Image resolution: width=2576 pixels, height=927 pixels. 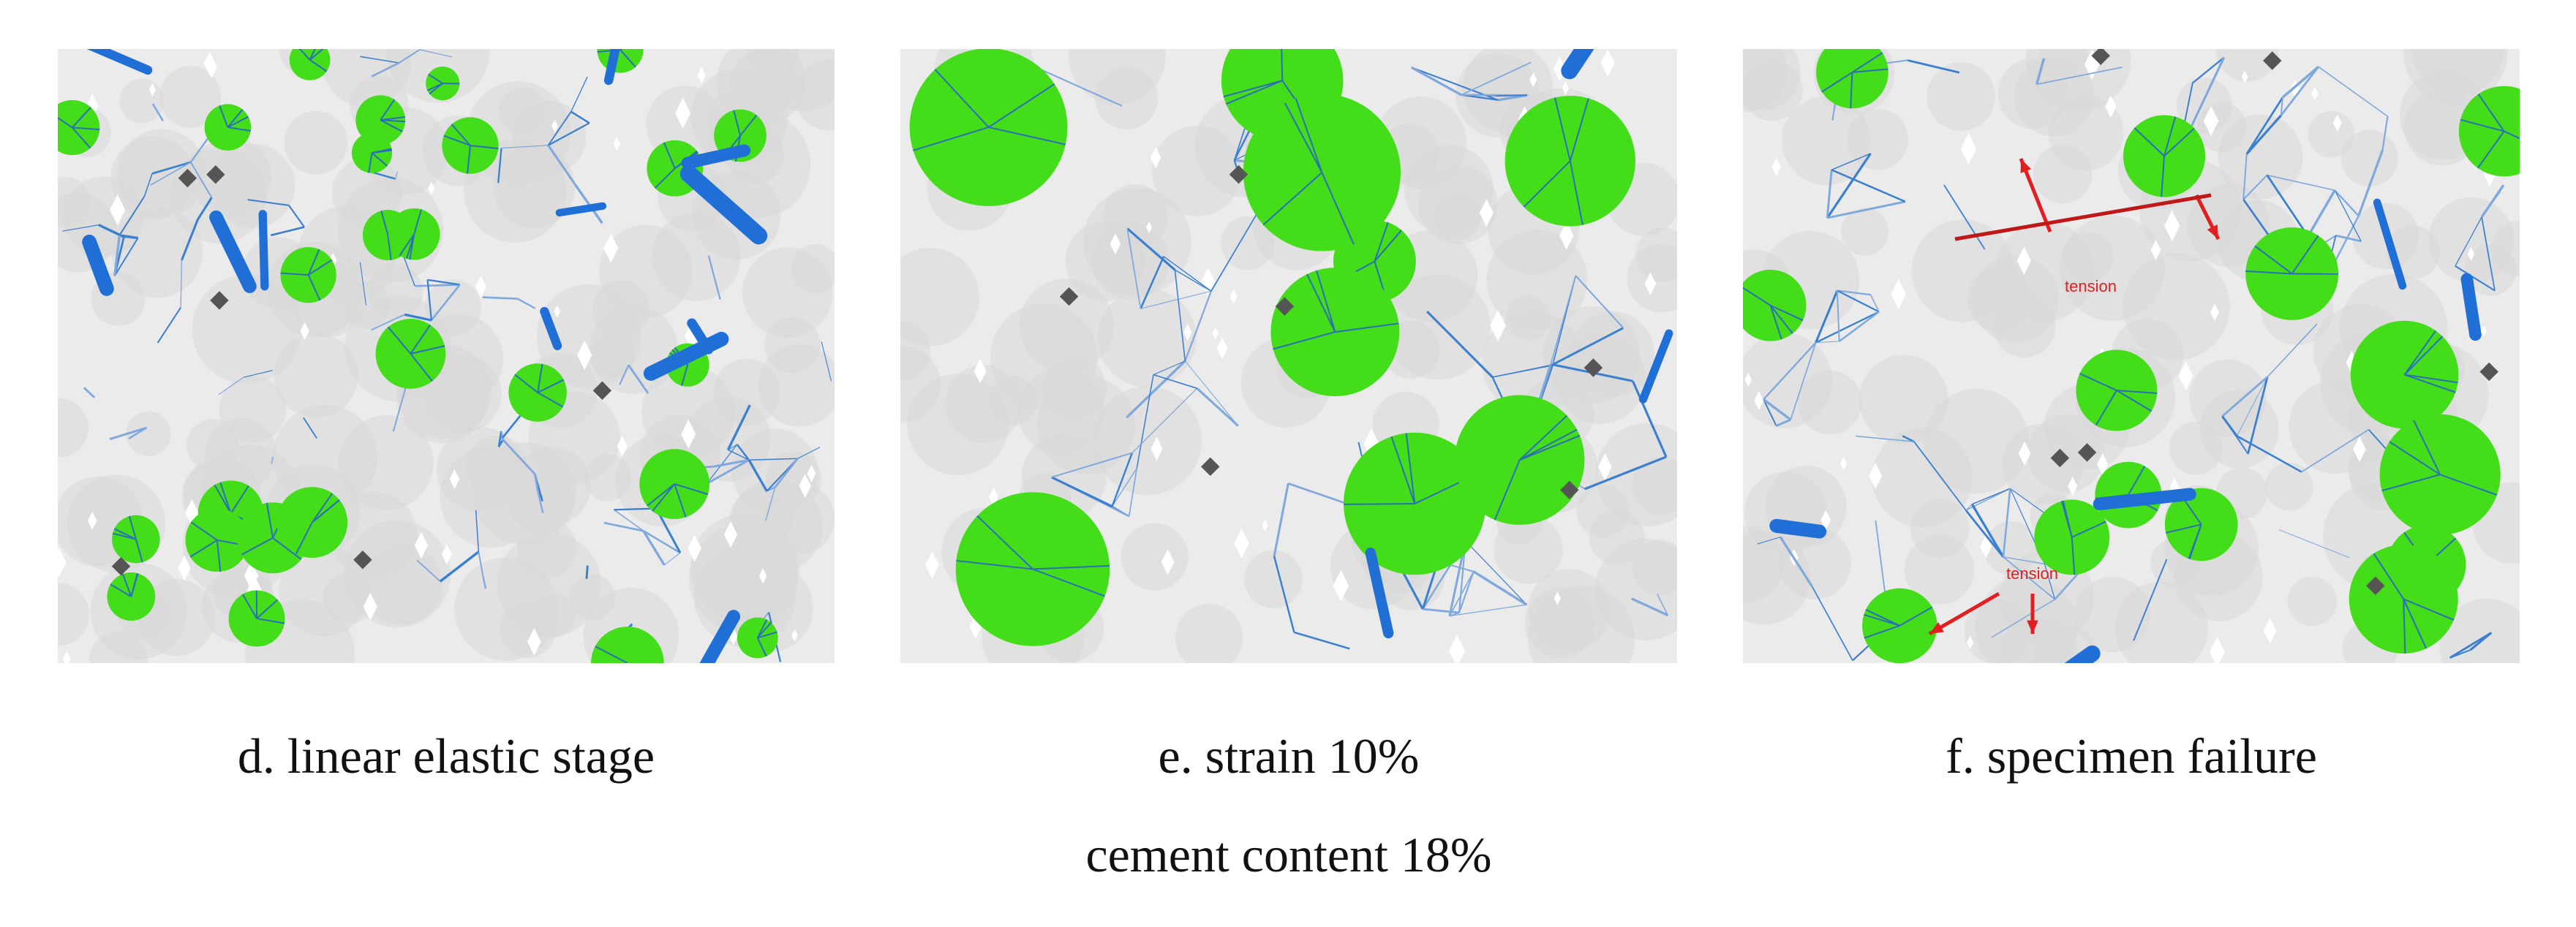 What do you see at coordinates (2489, 131) in the screenshot?
I see `cement-particle` at bounding box center [2489, 131].